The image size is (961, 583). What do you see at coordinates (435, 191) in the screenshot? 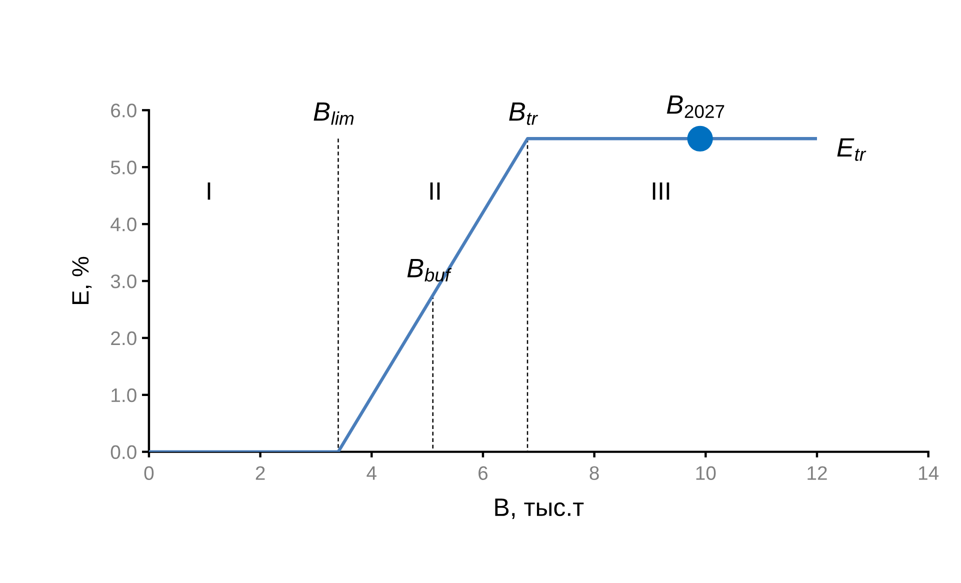
I see `annotation: II` at bounding box center [435, 191].